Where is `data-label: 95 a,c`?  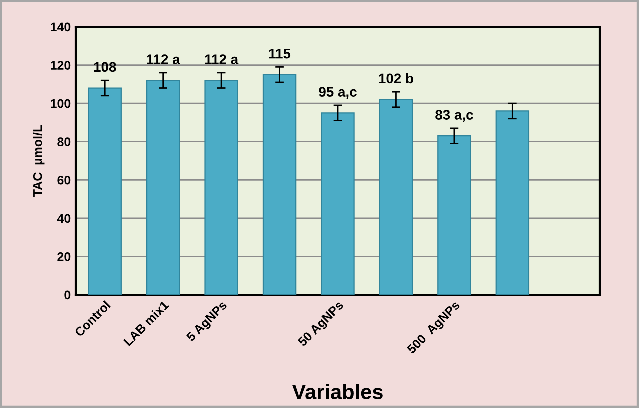 data-label: 95 a,c is located at coordinates (338, 93).